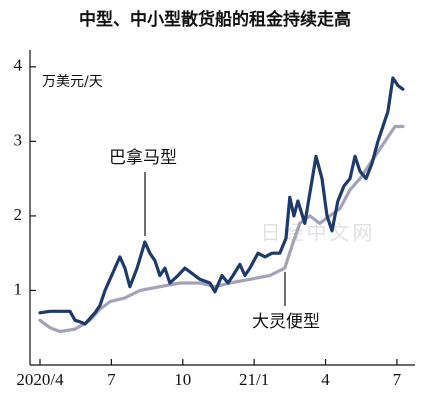 This screenshot has height=403, width=430. What do you see at coordinates (72, 82) in the screenshot?
I see `y-axis-unit: 万美元/天` at bounding box center [72, 82].